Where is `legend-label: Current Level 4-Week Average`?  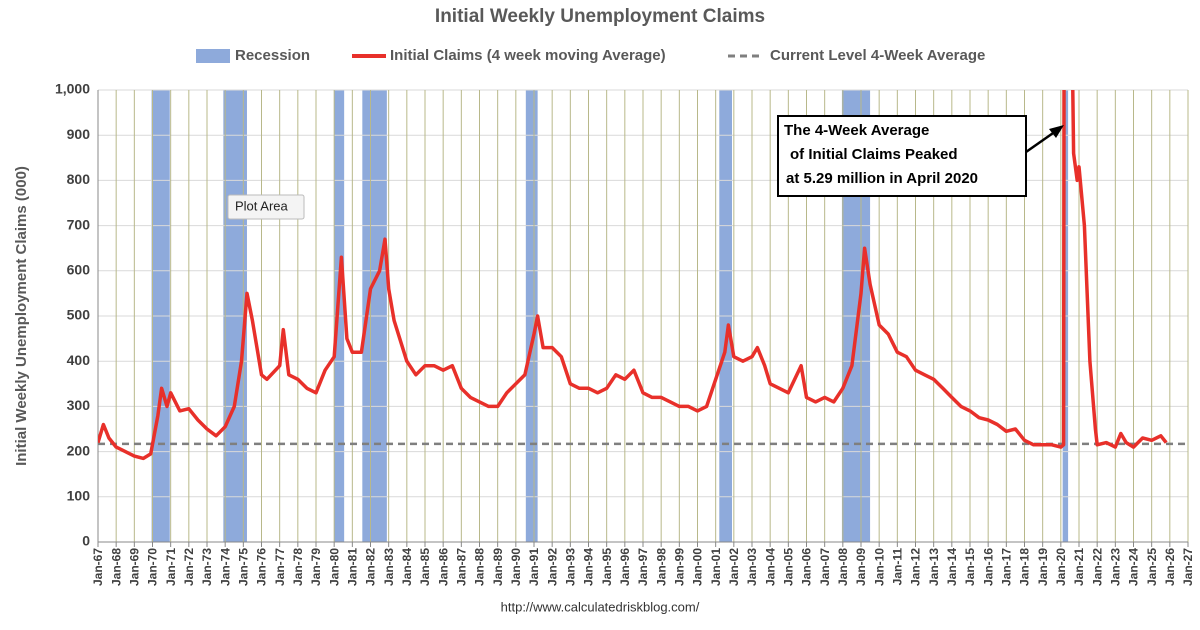 legend-label: Current Level 4-Week Average is located at coordinates (877, 55).